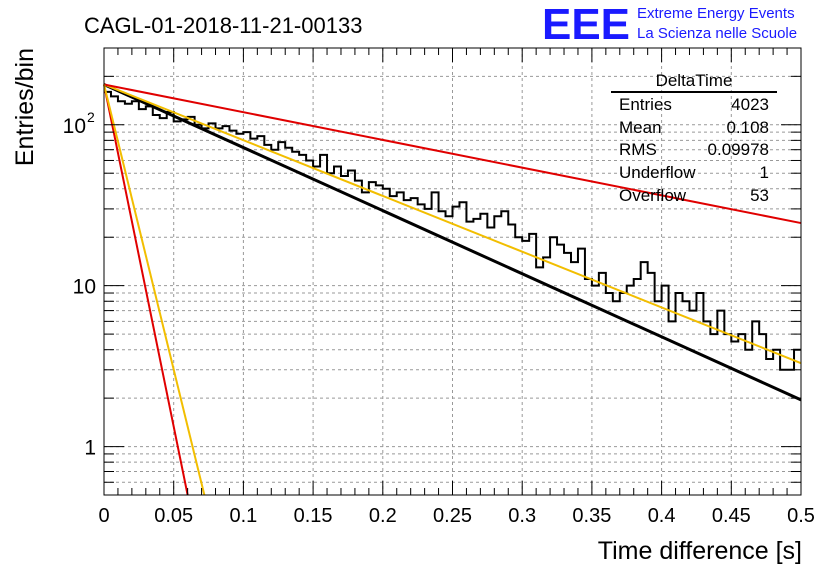  What do you see at coordinates (750, 104) in the screenshot?
I see `stats-value-entries: 4023` at bounding box center [750, 104].